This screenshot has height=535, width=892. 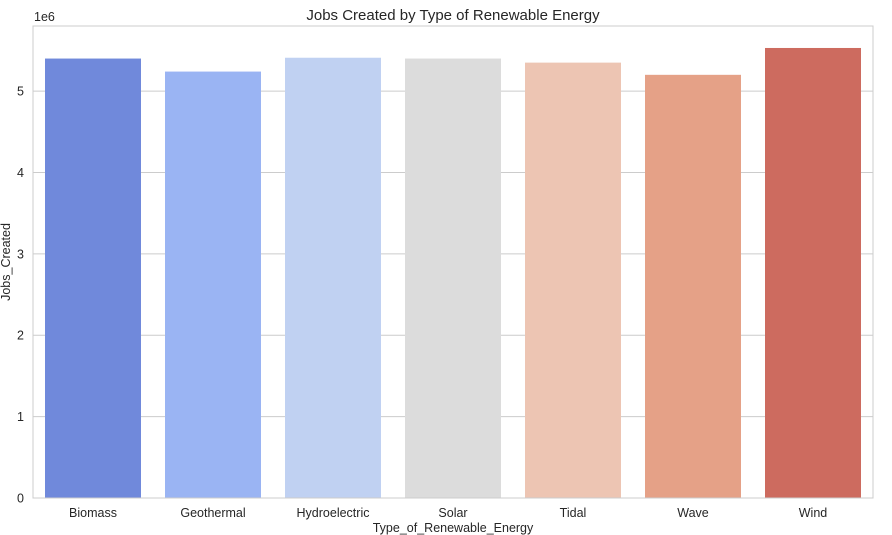 I want to click on bar-wave, so click(x=693, y=286).